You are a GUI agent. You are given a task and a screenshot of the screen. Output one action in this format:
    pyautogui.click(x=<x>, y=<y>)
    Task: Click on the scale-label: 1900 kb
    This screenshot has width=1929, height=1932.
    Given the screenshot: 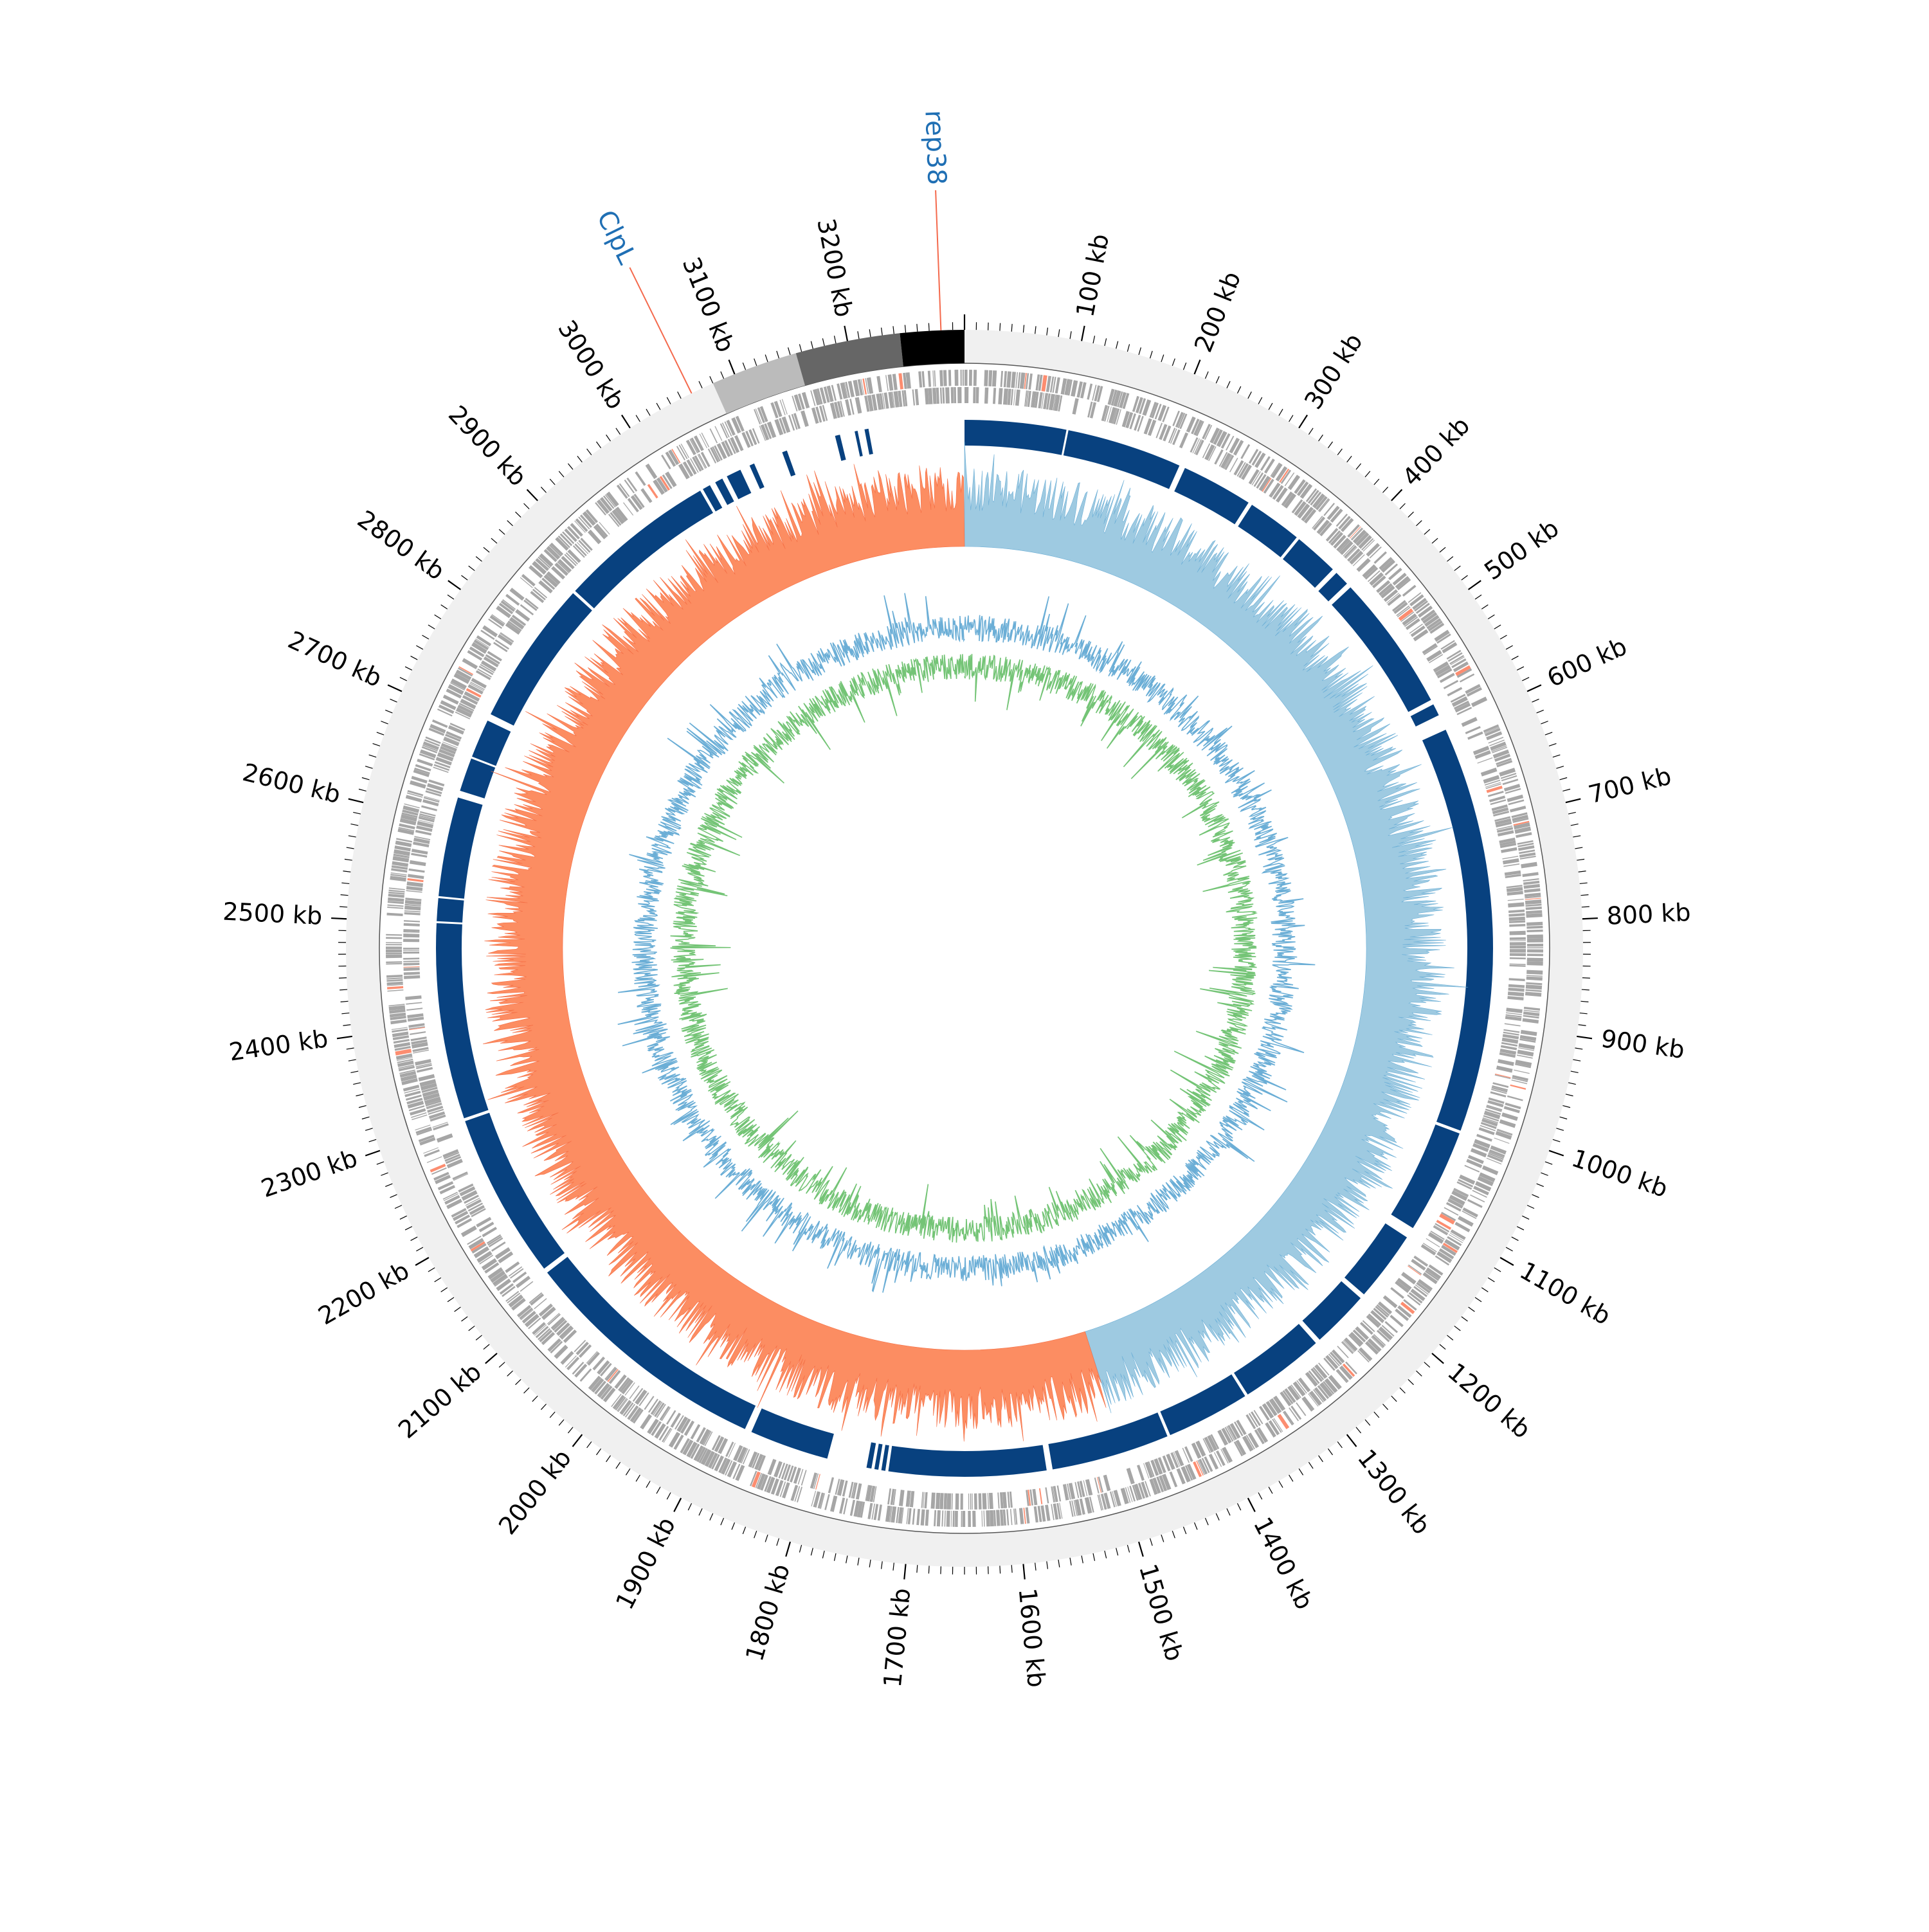 What is the action you would take?
    pyautogui.click(x=645, y=1563)
    